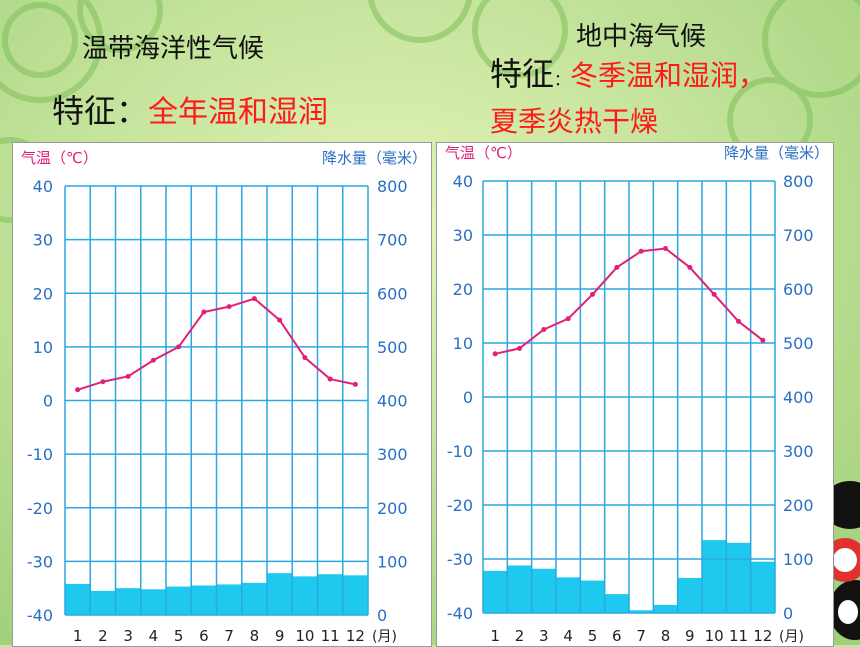  What do you see at coordinates (384, 637) in the screenshot?
I see `month-unit-label: (月)` at bounding box center [384, 637].